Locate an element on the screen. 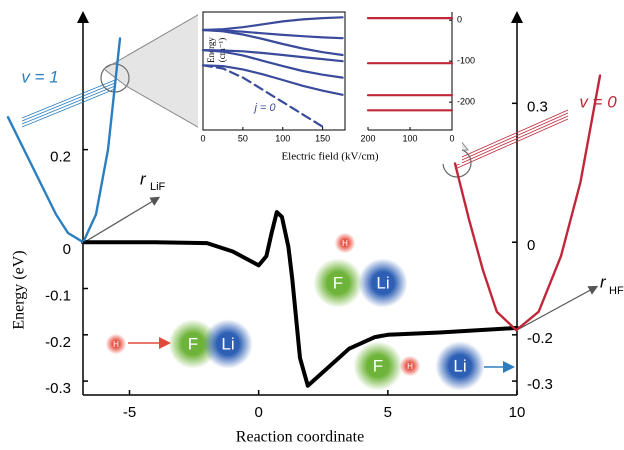 This screenshot has height=450, width=624. axis-label-subscript: HF is located at coordinates (616, 291).